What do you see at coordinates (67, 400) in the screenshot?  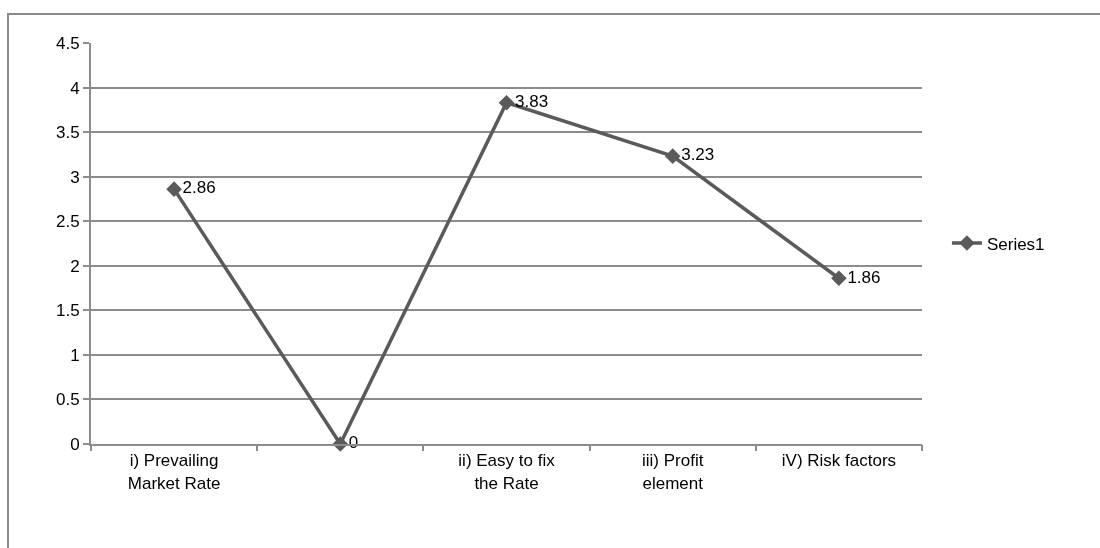 I see `y-tick-label: 0.5` at bounding box center [67, 400].